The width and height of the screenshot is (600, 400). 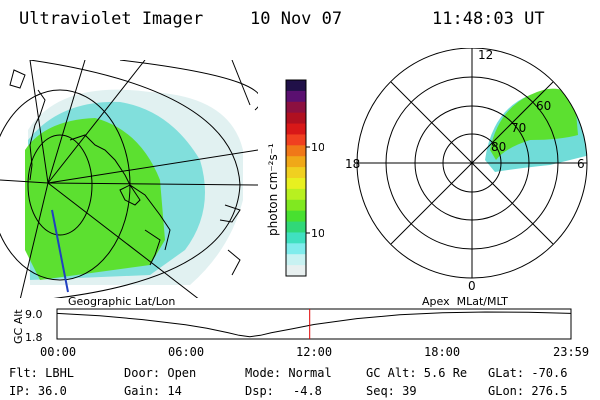 What do you see at coordinates (488, 19) in the screenshot?
I see `time-label: 11:48:03 UT` at bounding box center [488, 19].